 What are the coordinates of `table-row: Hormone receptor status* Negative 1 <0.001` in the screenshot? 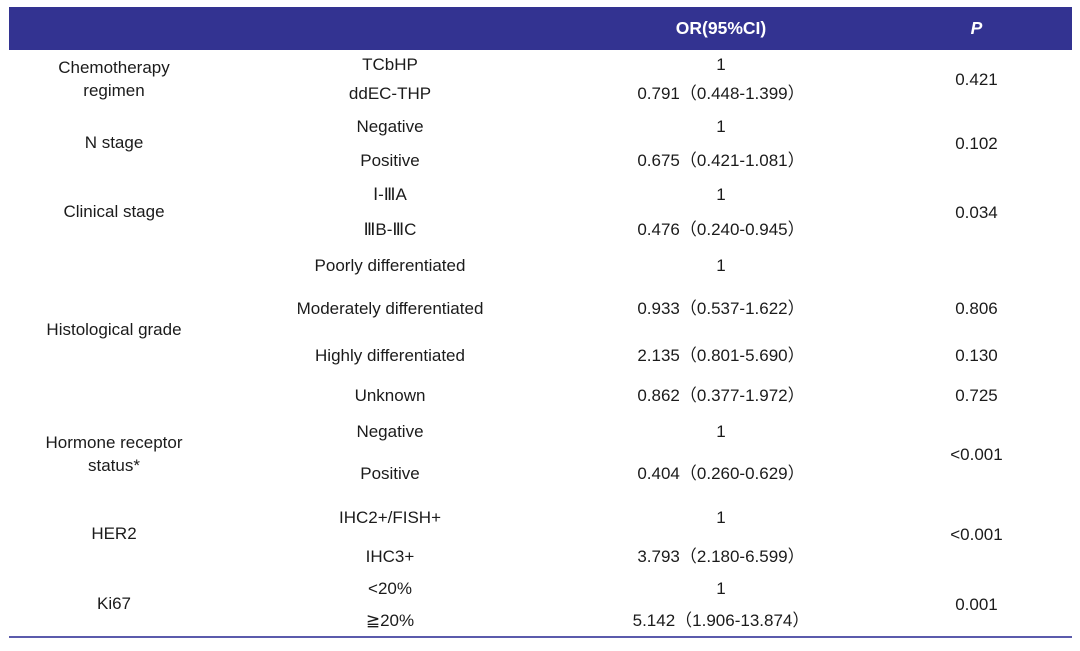 It's located at (540, 443).